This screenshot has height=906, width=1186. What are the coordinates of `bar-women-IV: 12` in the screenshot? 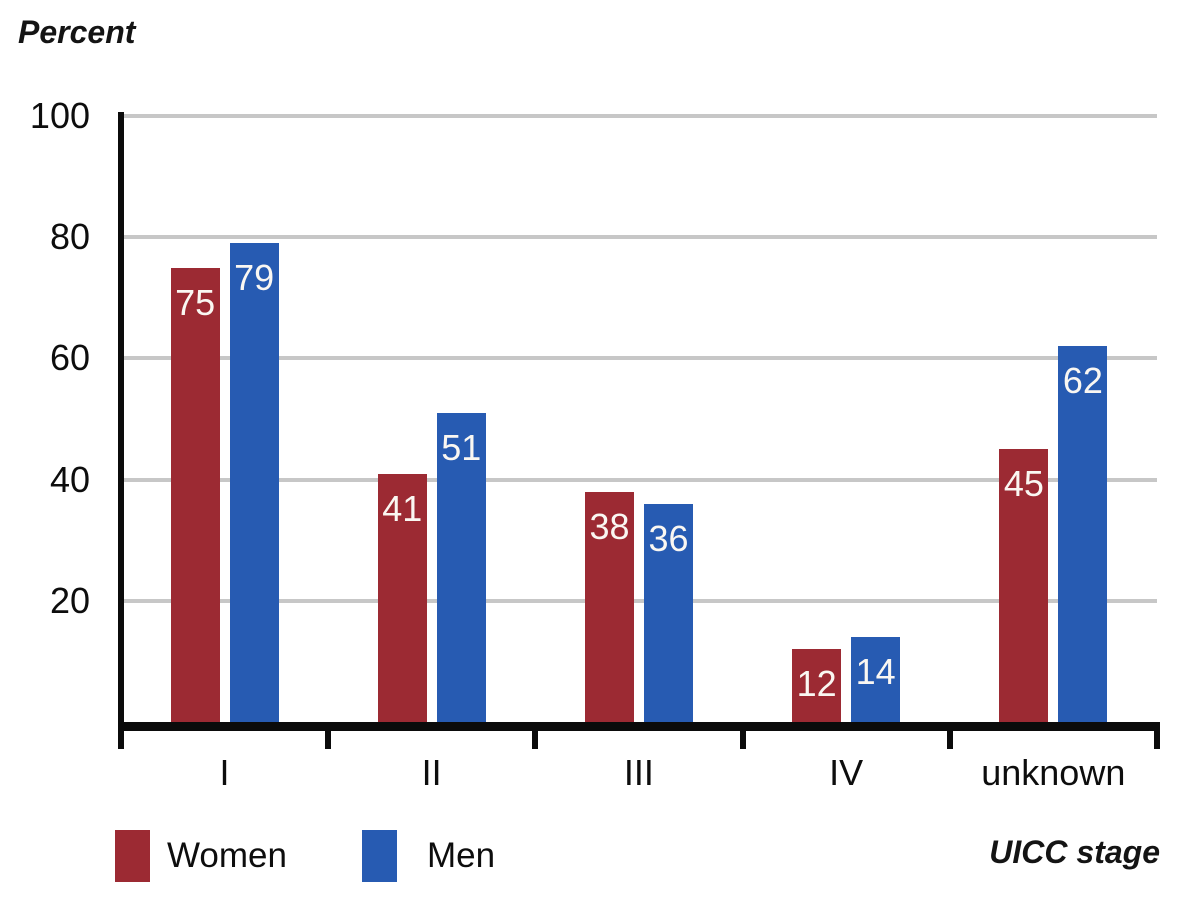 It's located at (817, 685).